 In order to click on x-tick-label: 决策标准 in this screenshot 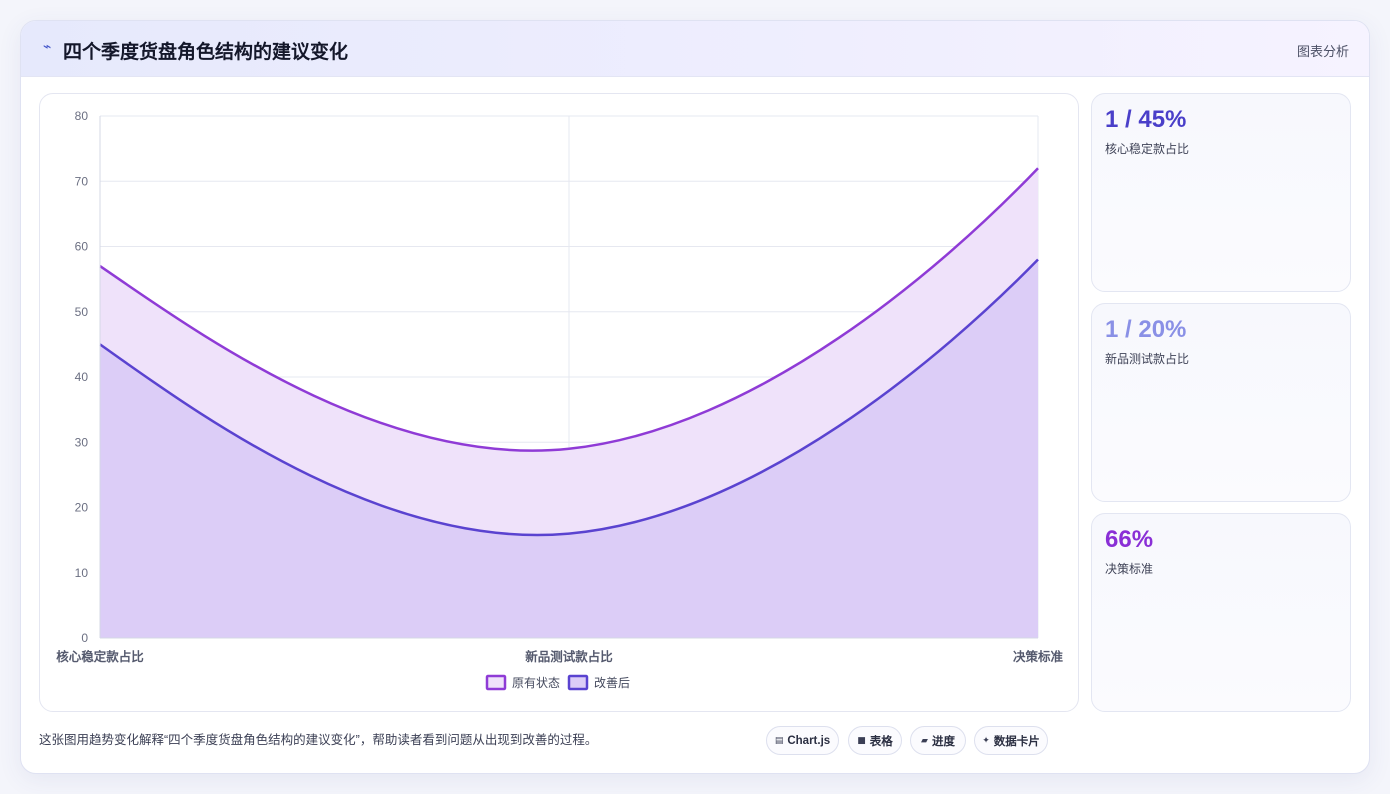, I will do `click(1038, 656)`.